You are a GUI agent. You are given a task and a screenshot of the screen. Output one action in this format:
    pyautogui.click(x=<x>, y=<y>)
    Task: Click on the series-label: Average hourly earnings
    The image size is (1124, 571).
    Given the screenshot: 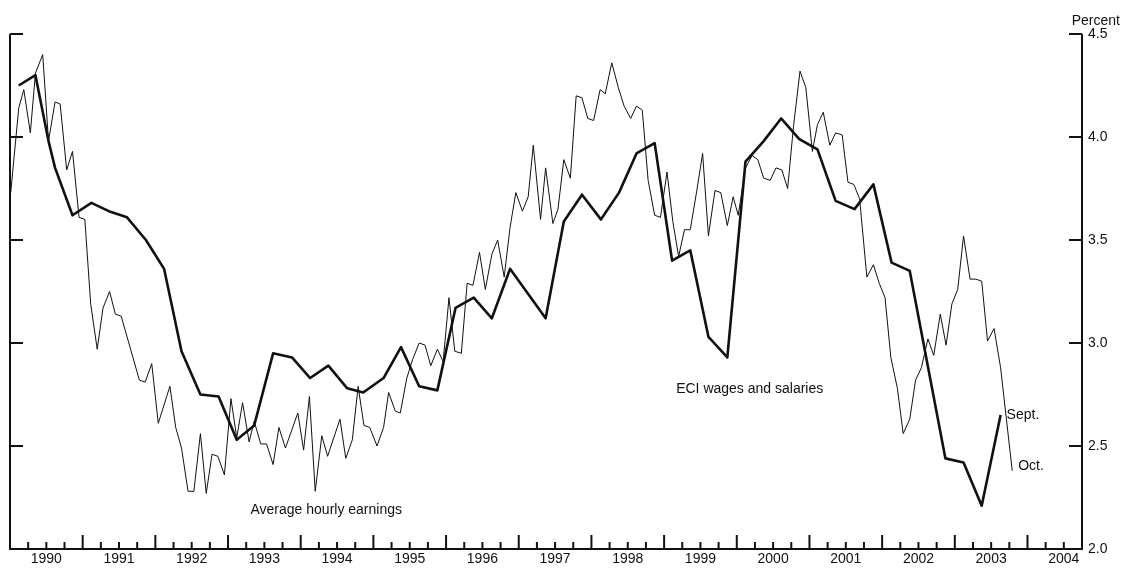 What is the action you would take?
    pyautogui.click(x=326, y=509)
    